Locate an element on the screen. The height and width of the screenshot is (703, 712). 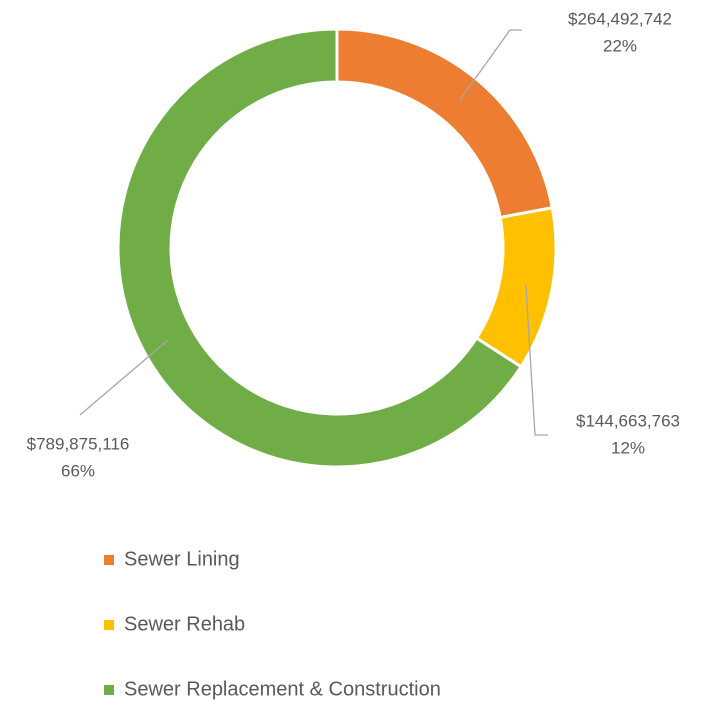
data-label: $789,875,116 is located at coordinates (78, 443).